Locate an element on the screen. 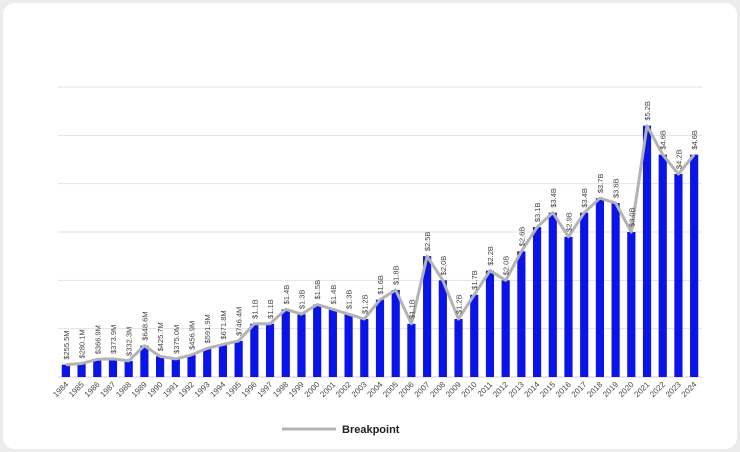  legend: Breakpoint is located at coordinates (341, 430).